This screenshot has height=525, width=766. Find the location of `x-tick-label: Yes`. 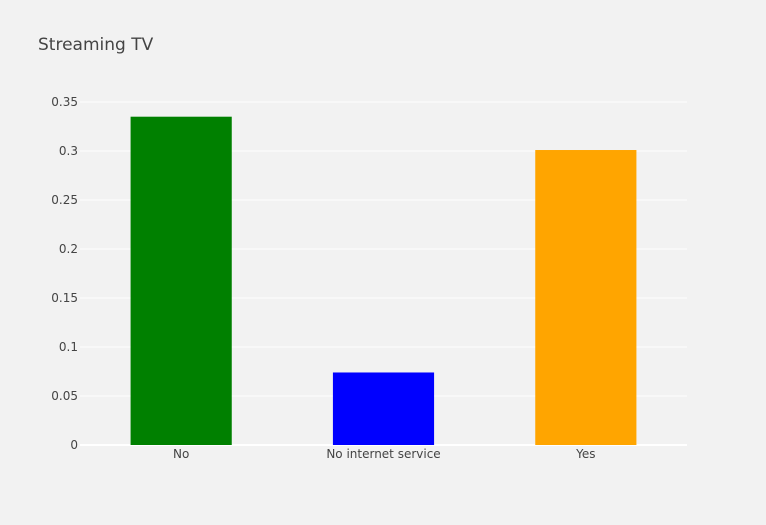

x-tick-label: Yes is located at coordinates (585, 454).